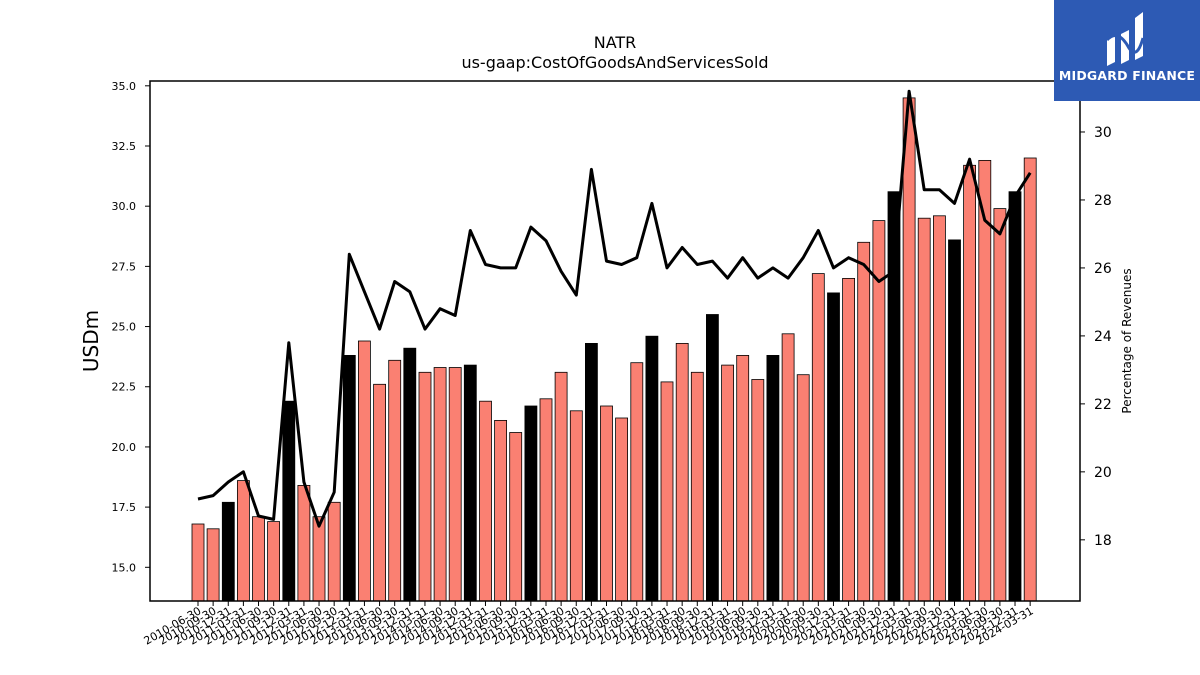 This screenshot has width=1200, height=675. Describe the element at coordinates (1103, 337) in the screenshot. I see `y2-tick-label: 24` at that location.